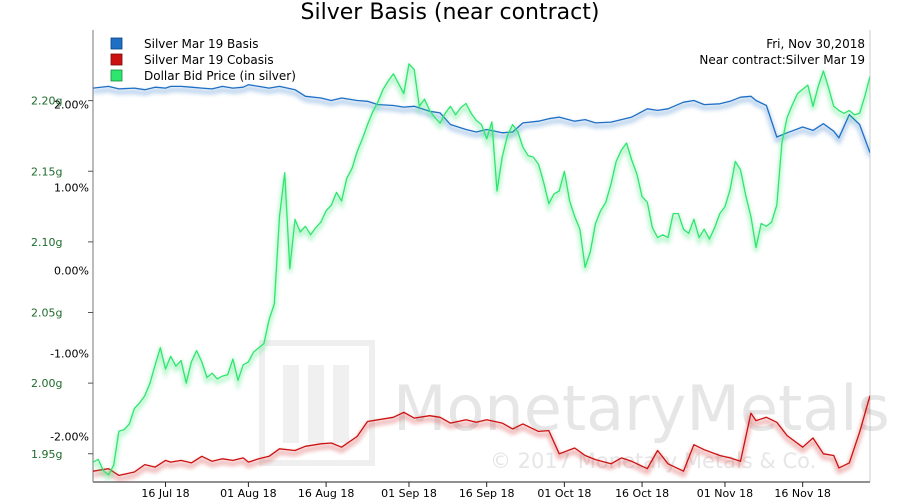 This screenshot has height=500, width=900. Describe the element at coordinates (71, 105) in the screenshot. I see `y-right-tick-label: 2.00%` at that location.